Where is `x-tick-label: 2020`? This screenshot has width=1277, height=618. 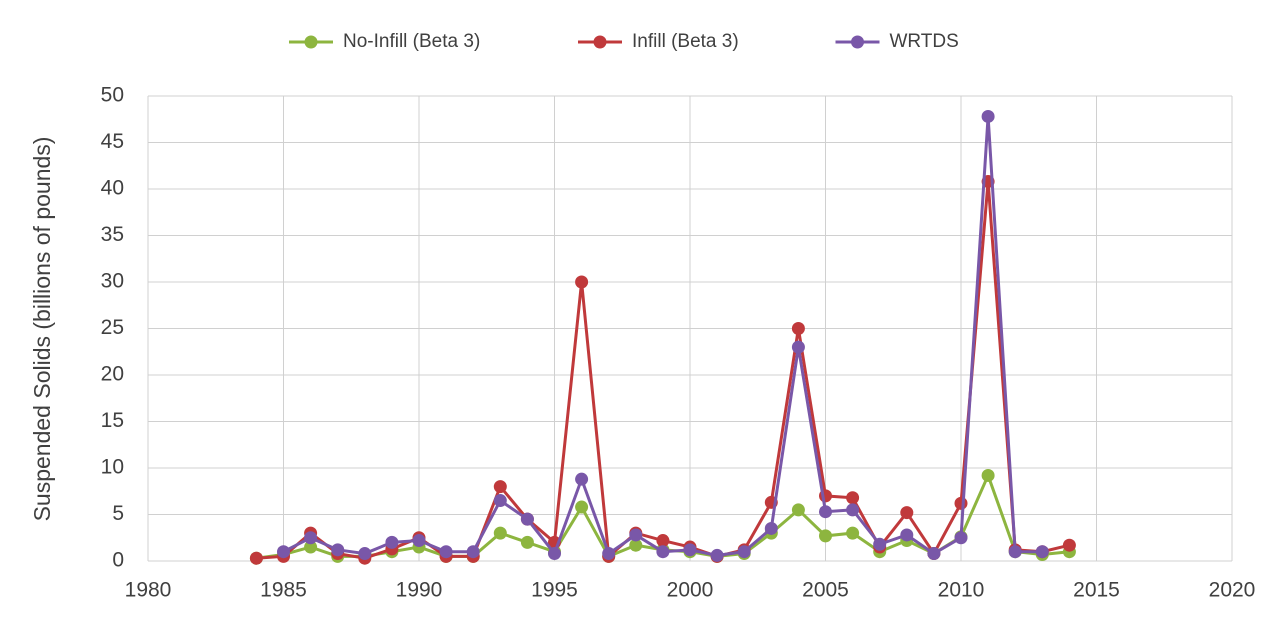
x-tick-label: 2020 is located at coordinates (1232, 590).